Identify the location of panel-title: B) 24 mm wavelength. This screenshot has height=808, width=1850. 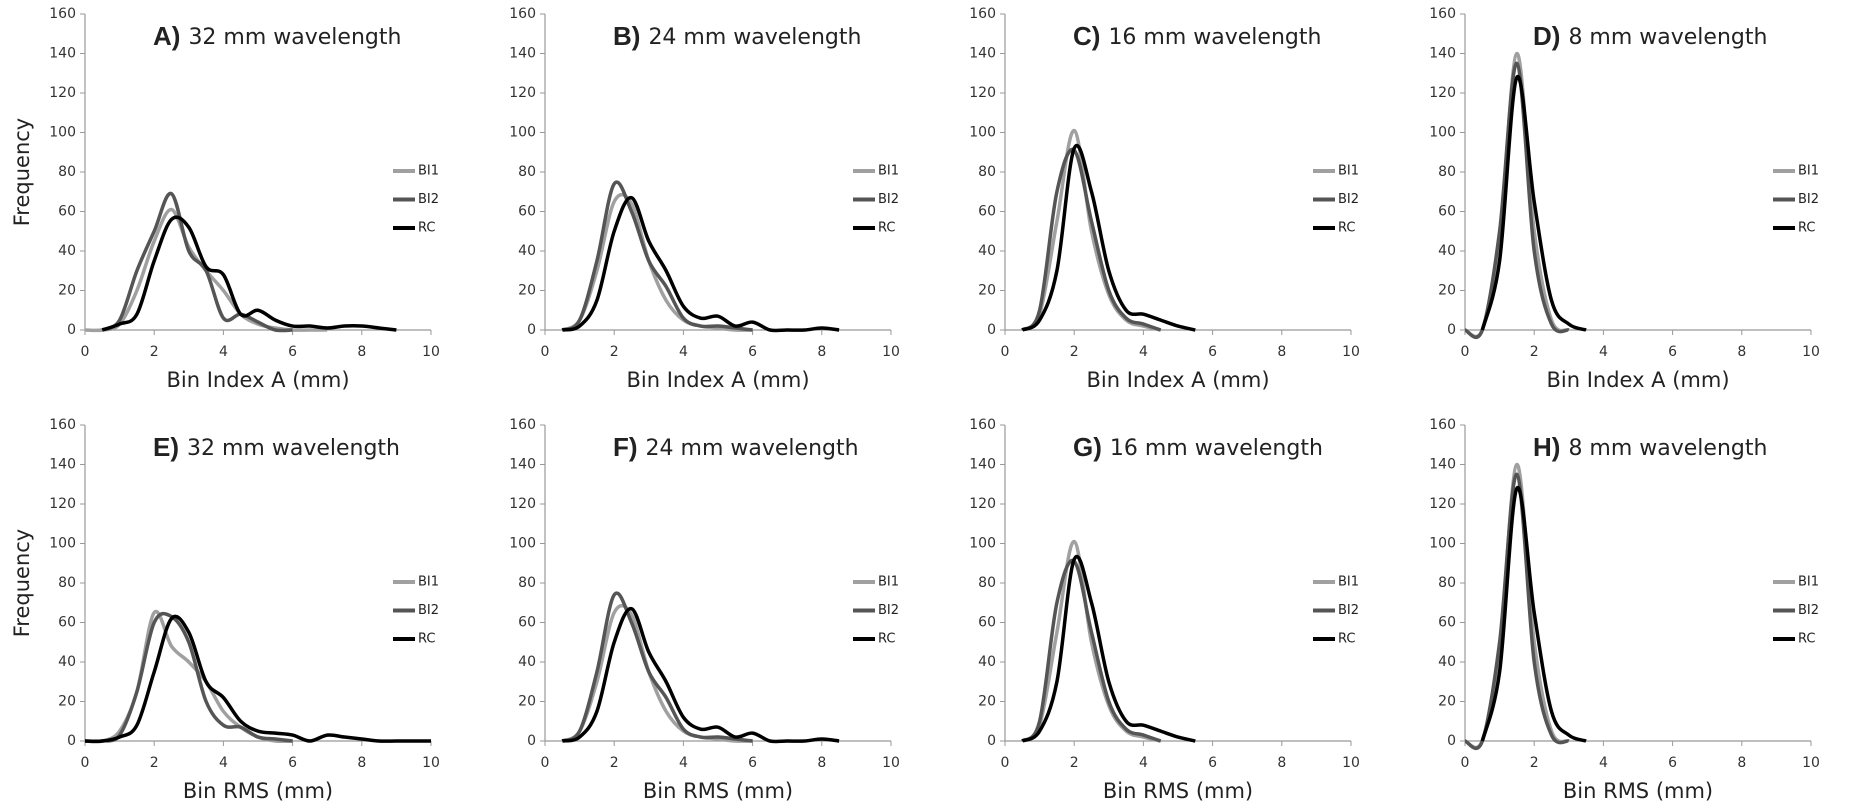
(737, 36).